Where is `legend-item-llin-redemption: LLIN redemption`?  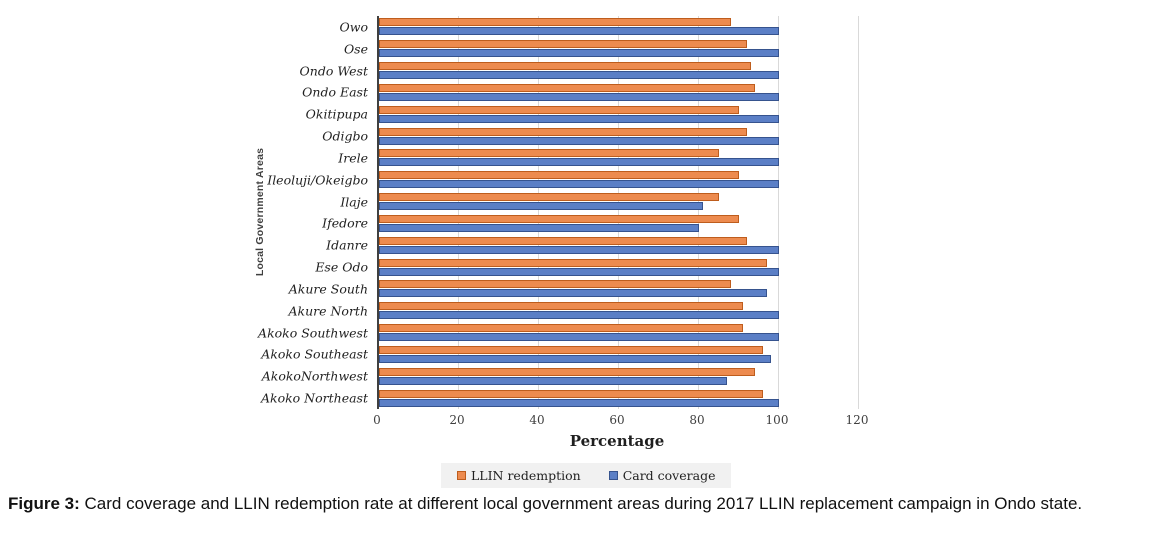 legend-item-llin-redemption: LLIN redemption is located at coordinates (519, 475).